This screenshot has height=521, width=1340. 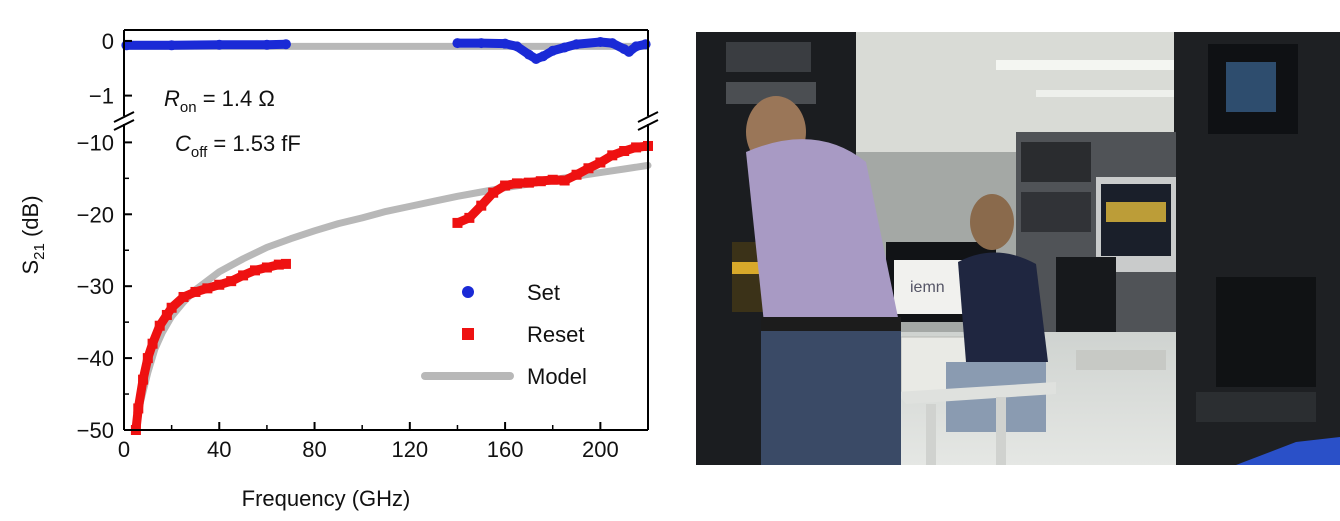 I want to click on camera-image, so click(x=1251, y=87).